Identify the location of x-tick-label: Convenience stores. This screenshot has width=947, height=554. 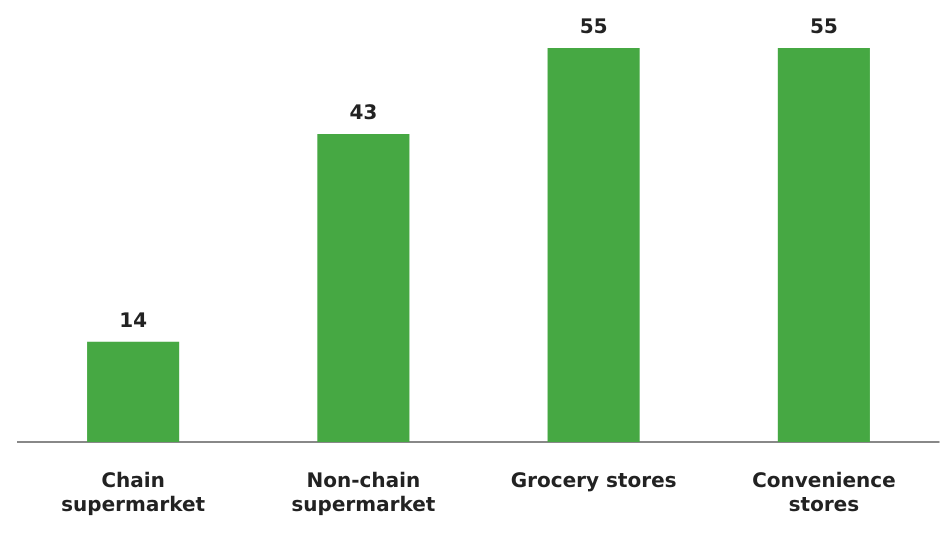
(824, 492).